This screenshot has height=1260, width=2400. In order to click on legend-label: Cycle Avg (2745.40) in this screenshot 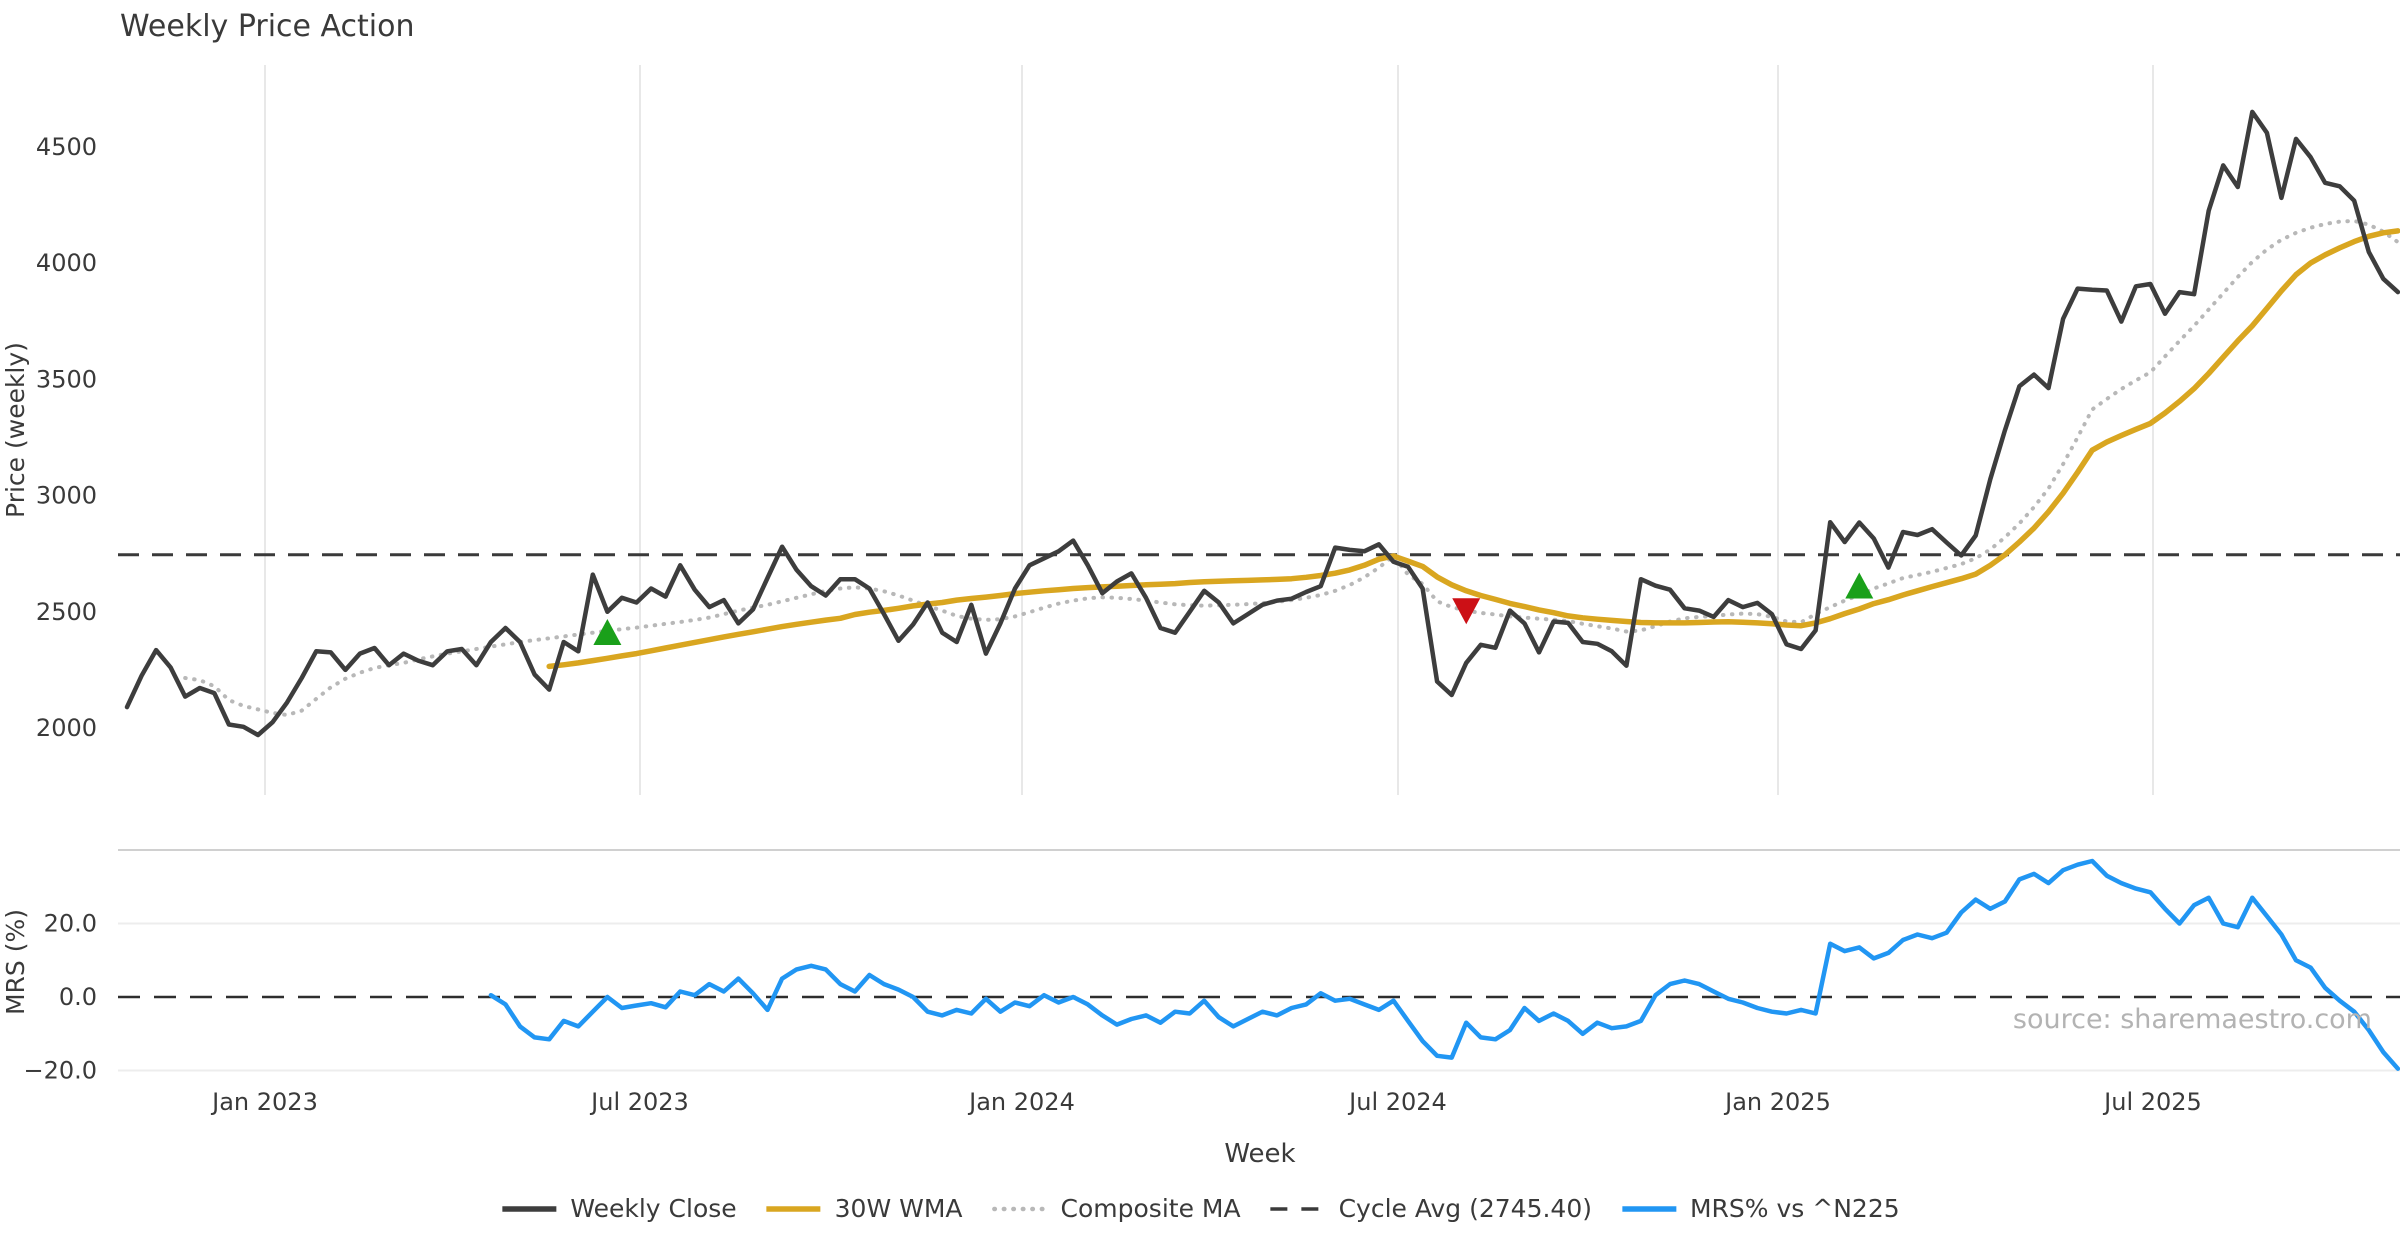, I will do `click(1465, 1208)`.